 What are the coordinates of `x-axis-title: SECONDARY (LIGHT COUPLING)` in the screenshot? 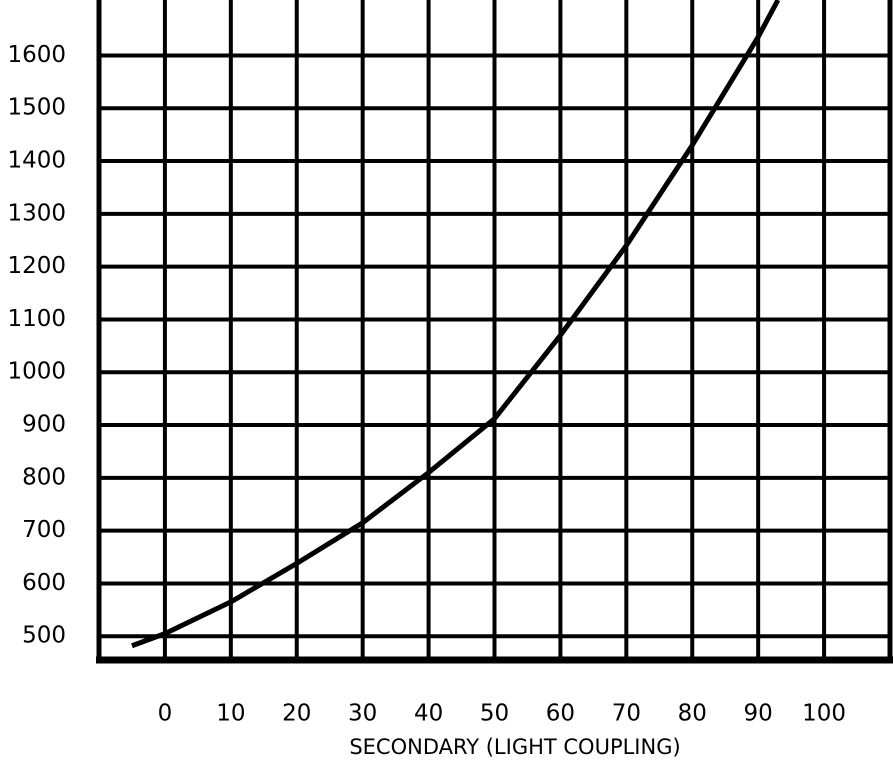 It's located at (514, 747).